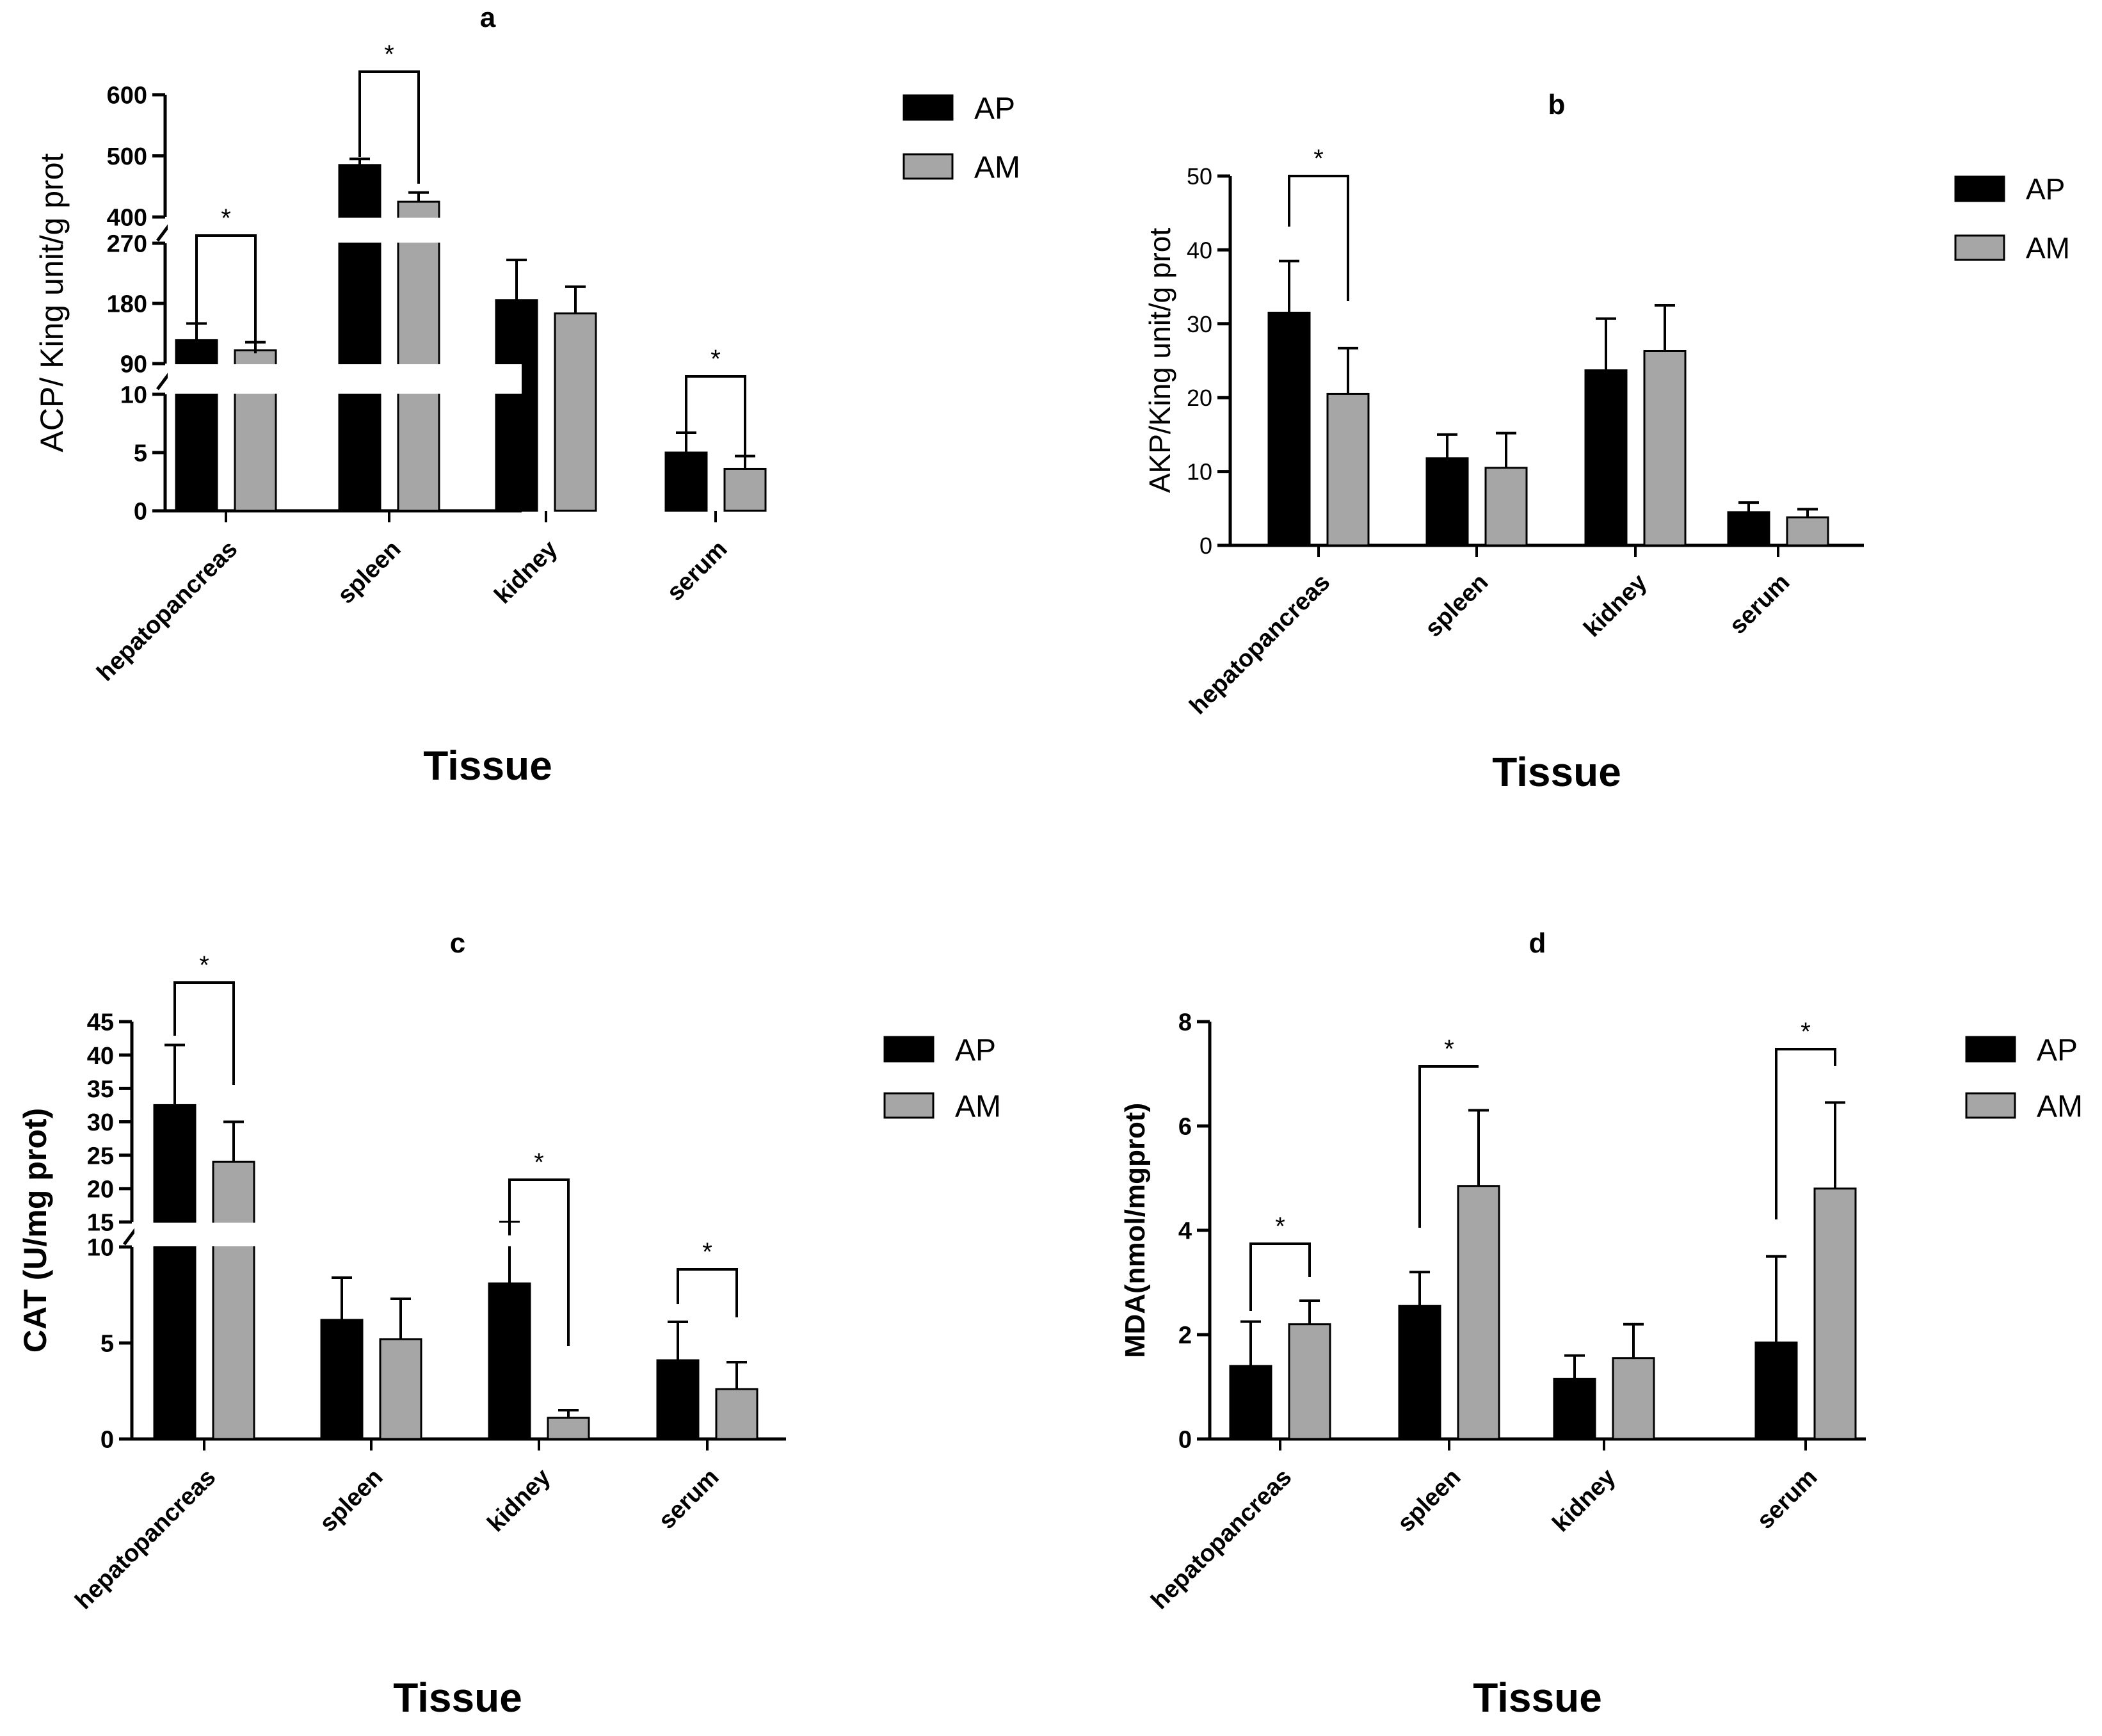 This screenshot has width=2102, height=1736. I want to click on y-tick-label: 20, so click(1199, 398).